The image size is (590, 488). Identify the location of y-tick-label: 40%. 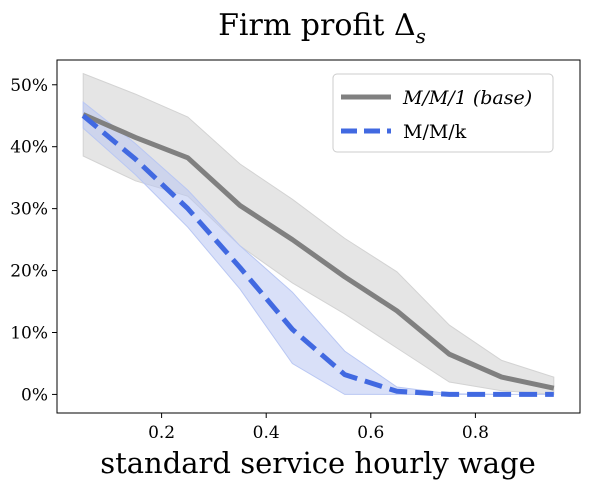
(29, 148).